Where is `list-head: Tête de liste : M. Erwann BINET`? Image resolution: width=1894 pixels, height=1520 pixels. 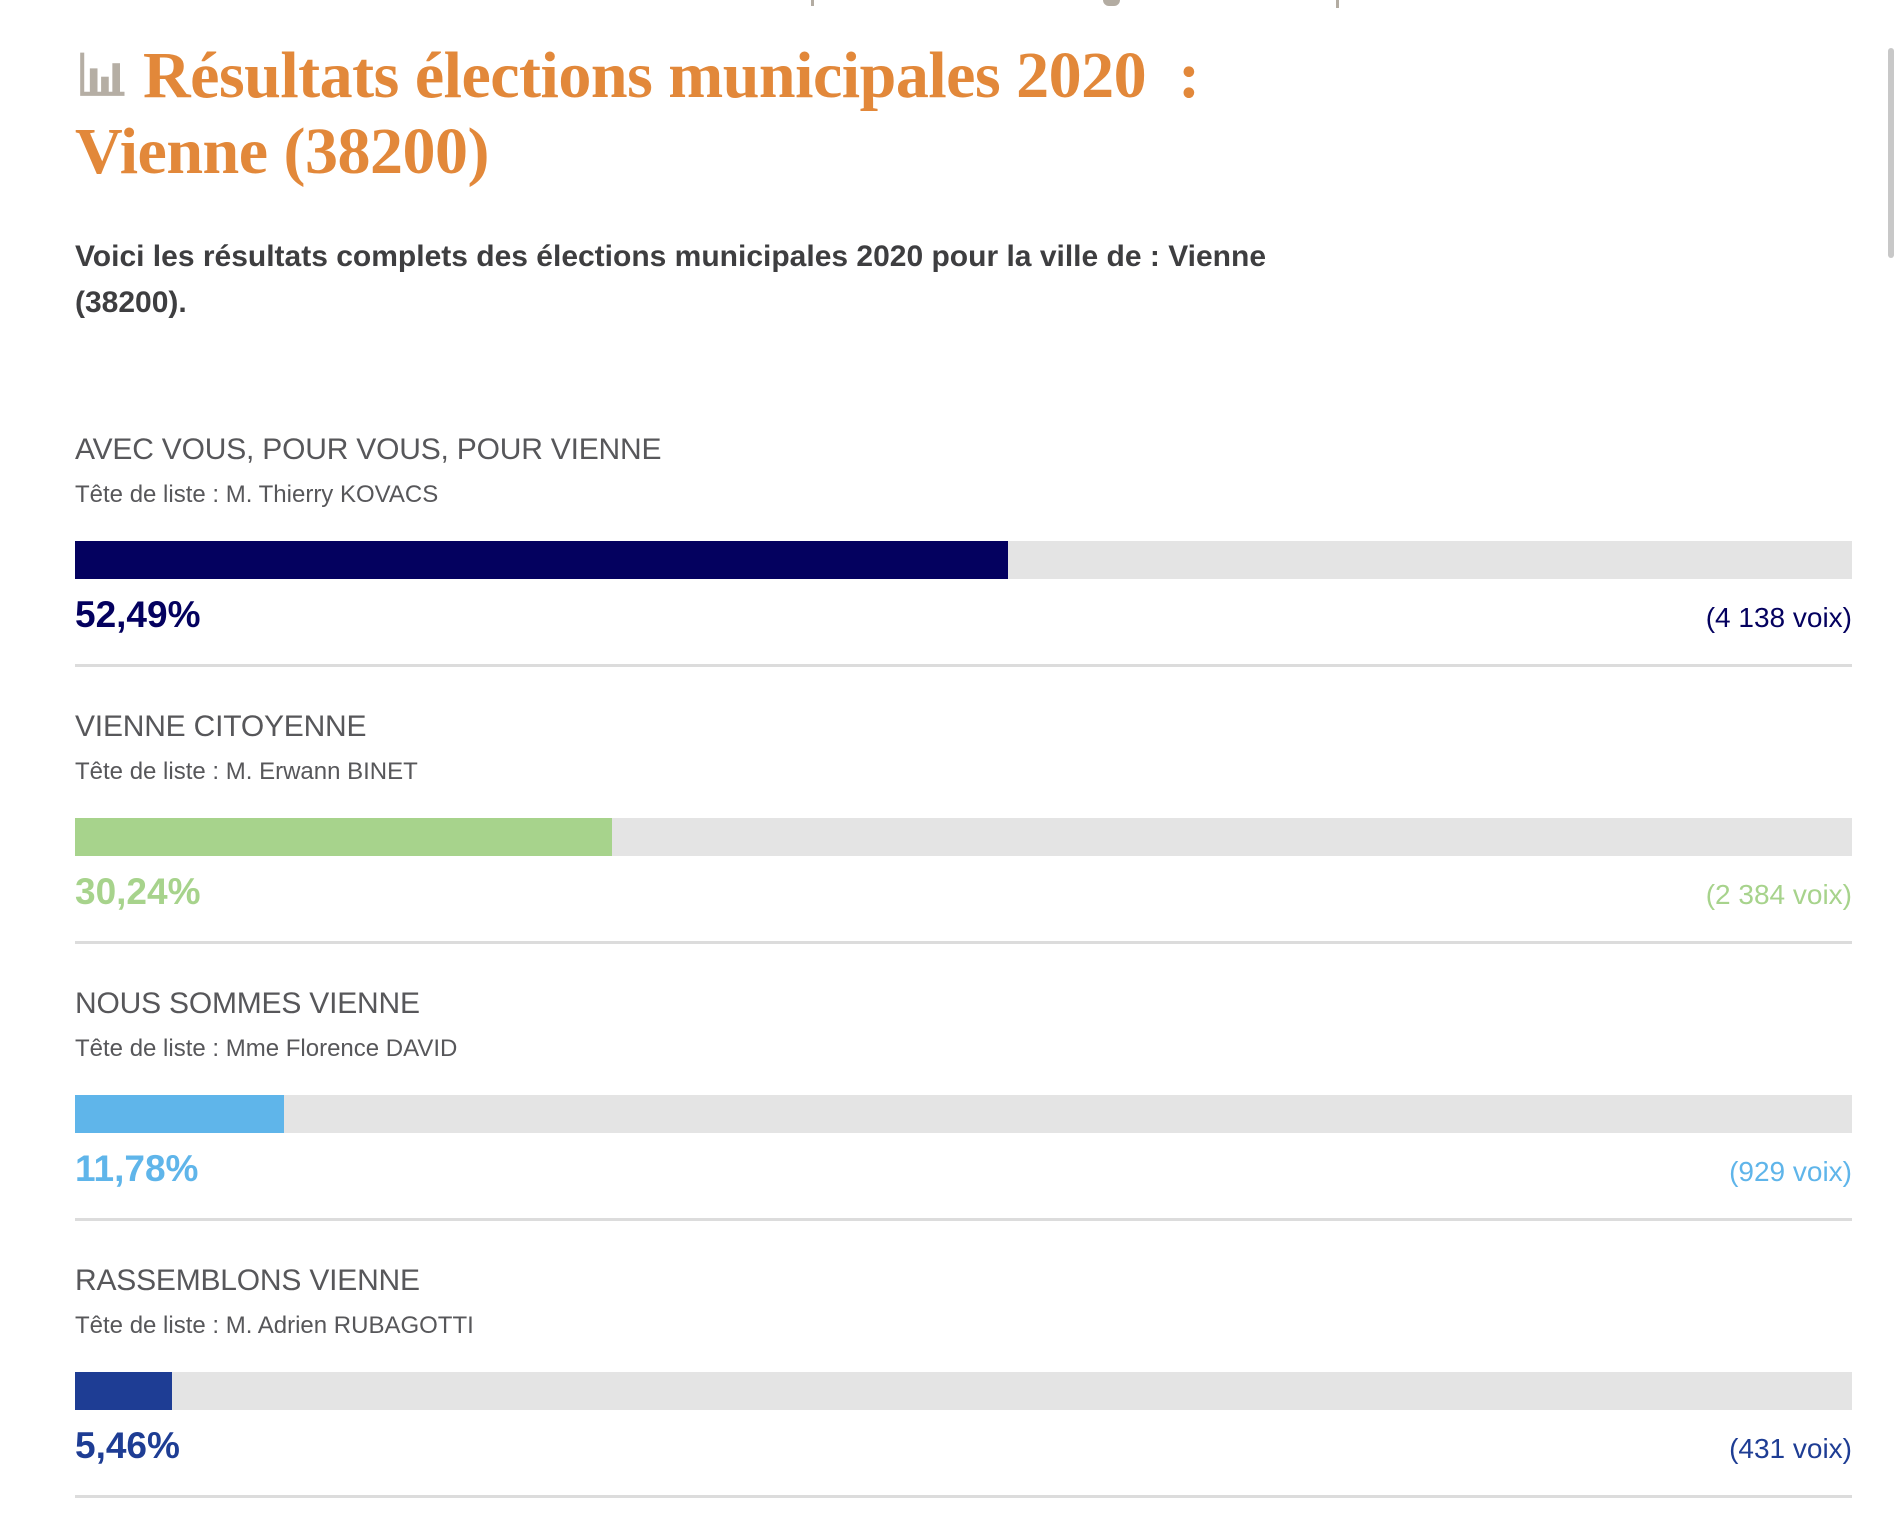 list-head: Tête de liste : M. Erwann BINET is located at coordinates (246, 772).